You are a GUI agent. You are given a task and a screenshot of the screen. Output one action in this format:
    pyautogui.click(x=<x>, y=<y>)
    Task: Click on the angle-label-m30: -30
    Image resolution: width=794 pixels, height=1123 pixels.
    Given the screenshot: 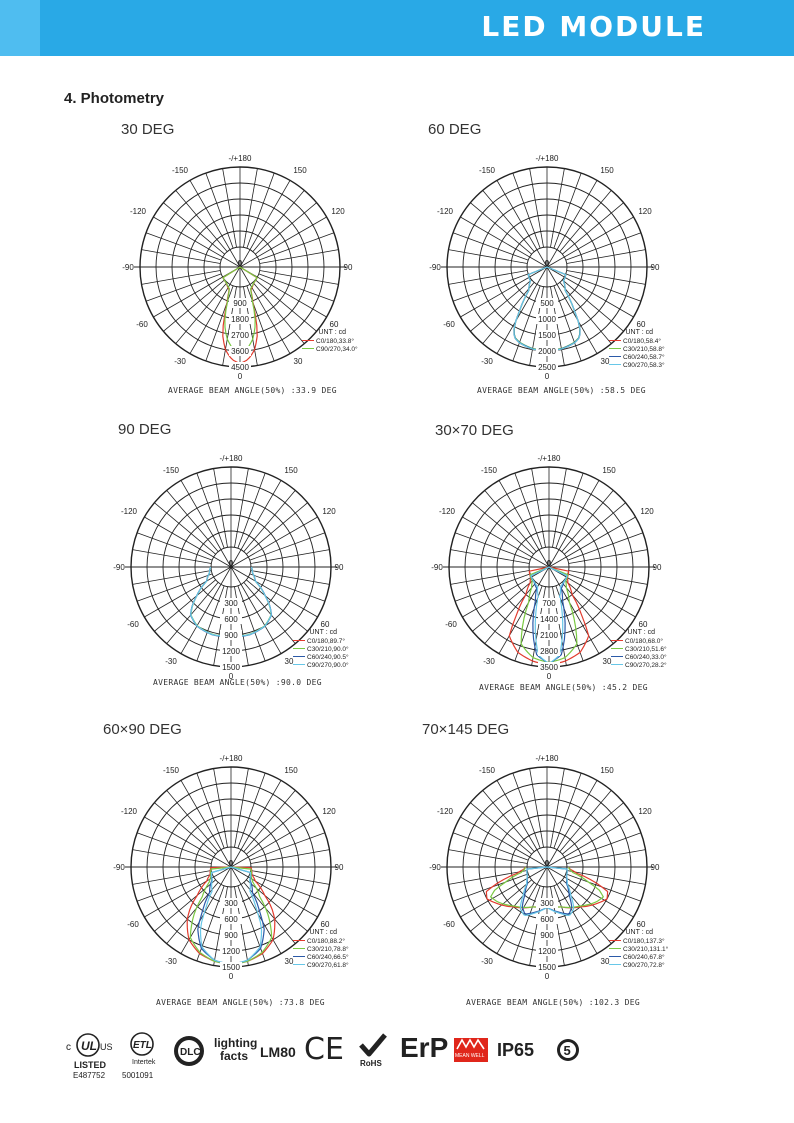 What is the action you would take?
    pyautogui.click(x=171, y=661)
    